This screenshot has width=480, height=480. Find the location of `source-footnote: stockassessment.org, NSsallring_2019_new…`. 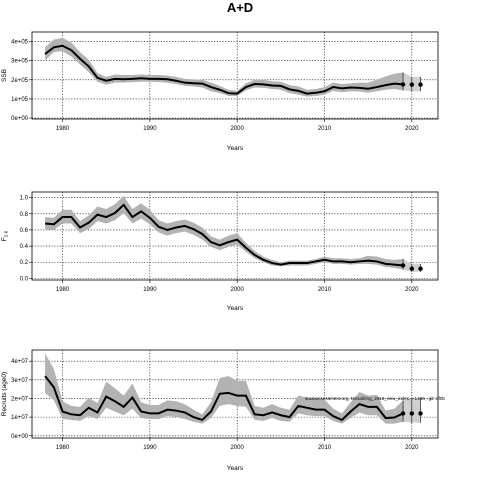

source-footnote: stockassessment.org, NSsallring_2019_new… is located at coordinates (375, 398).